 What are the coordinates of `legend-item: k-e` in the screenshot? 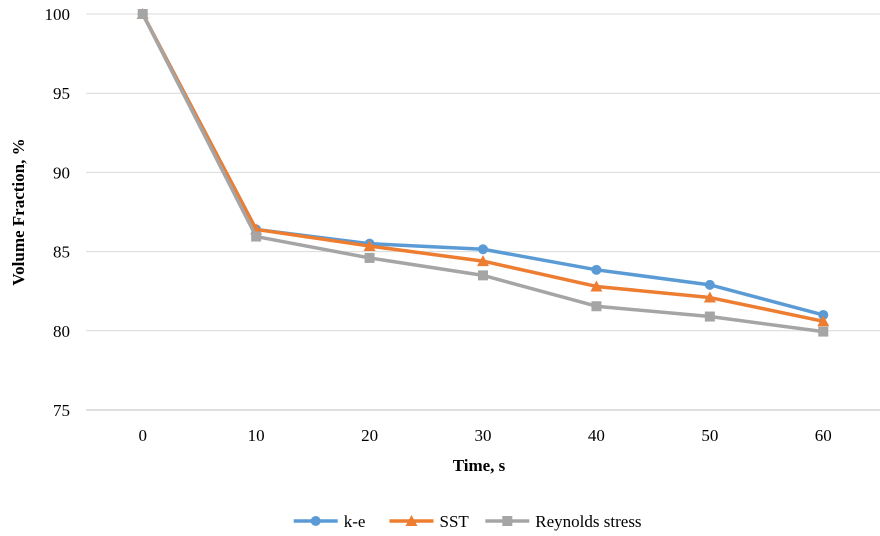 It's located at (329, 521).